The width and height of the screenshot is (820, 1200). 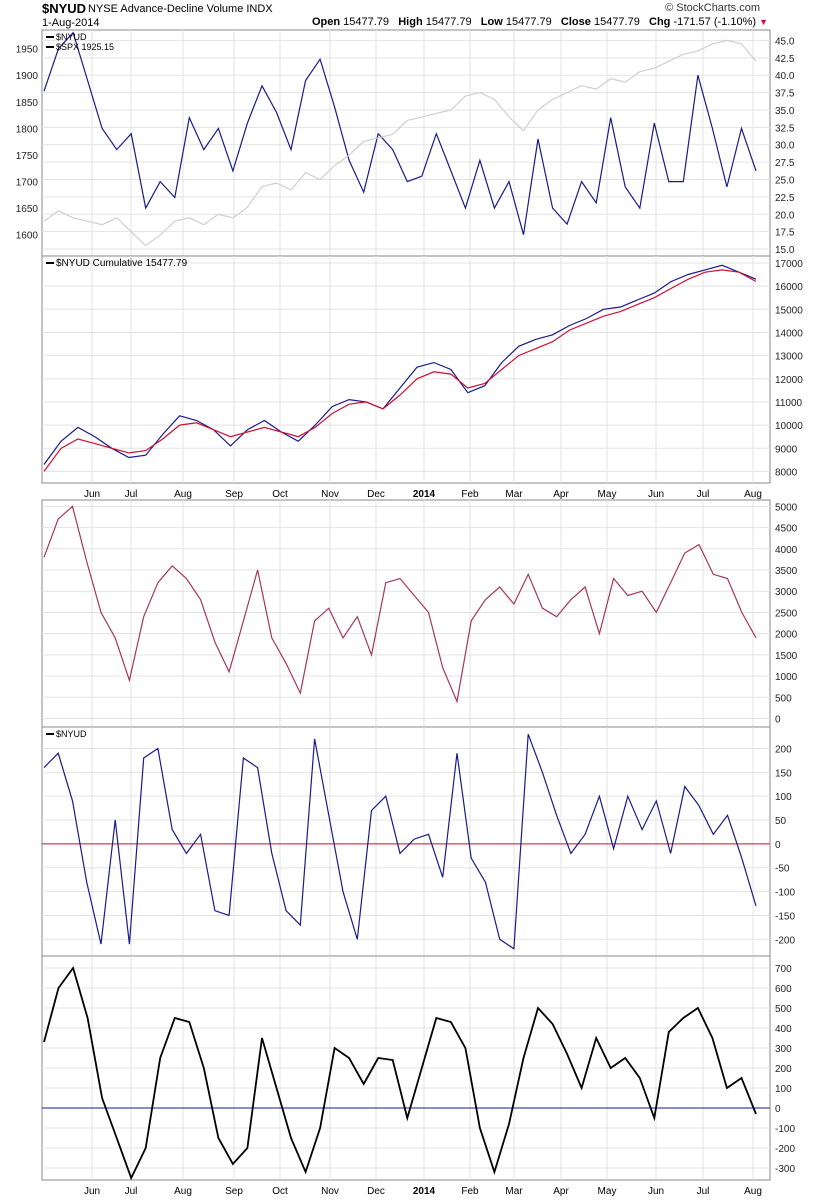 I want to click on right-tick-label: 22.5, so click(x=785, y=198).